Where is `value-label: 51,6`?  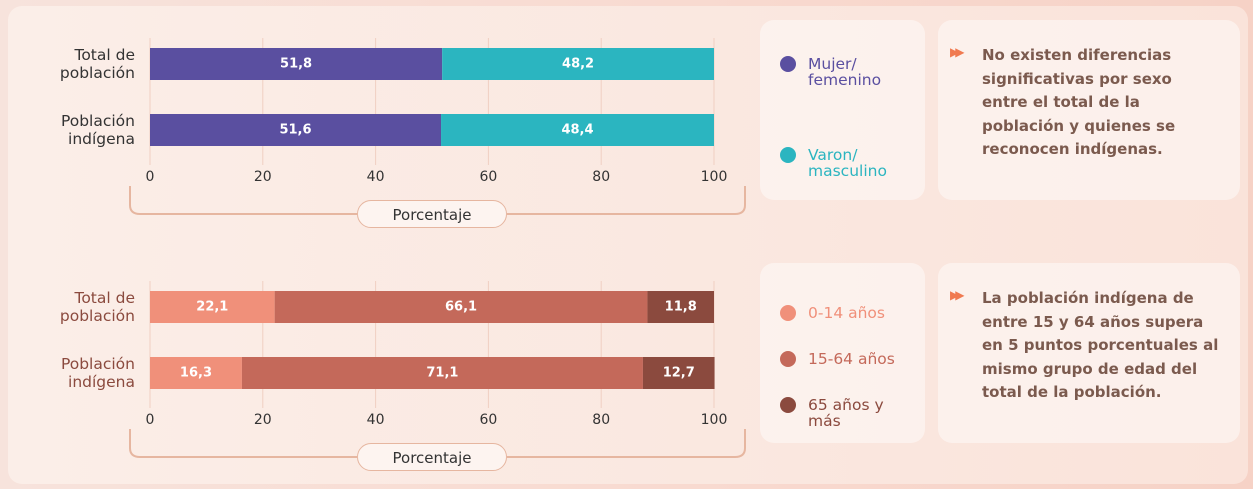 value-label: 51,6 is located at coordinates (295, 130).